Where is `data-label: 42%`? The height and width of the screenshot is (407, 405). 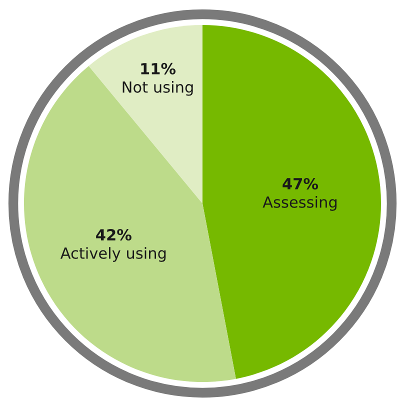 data-label: 42% is located at coordinates (114, 235).